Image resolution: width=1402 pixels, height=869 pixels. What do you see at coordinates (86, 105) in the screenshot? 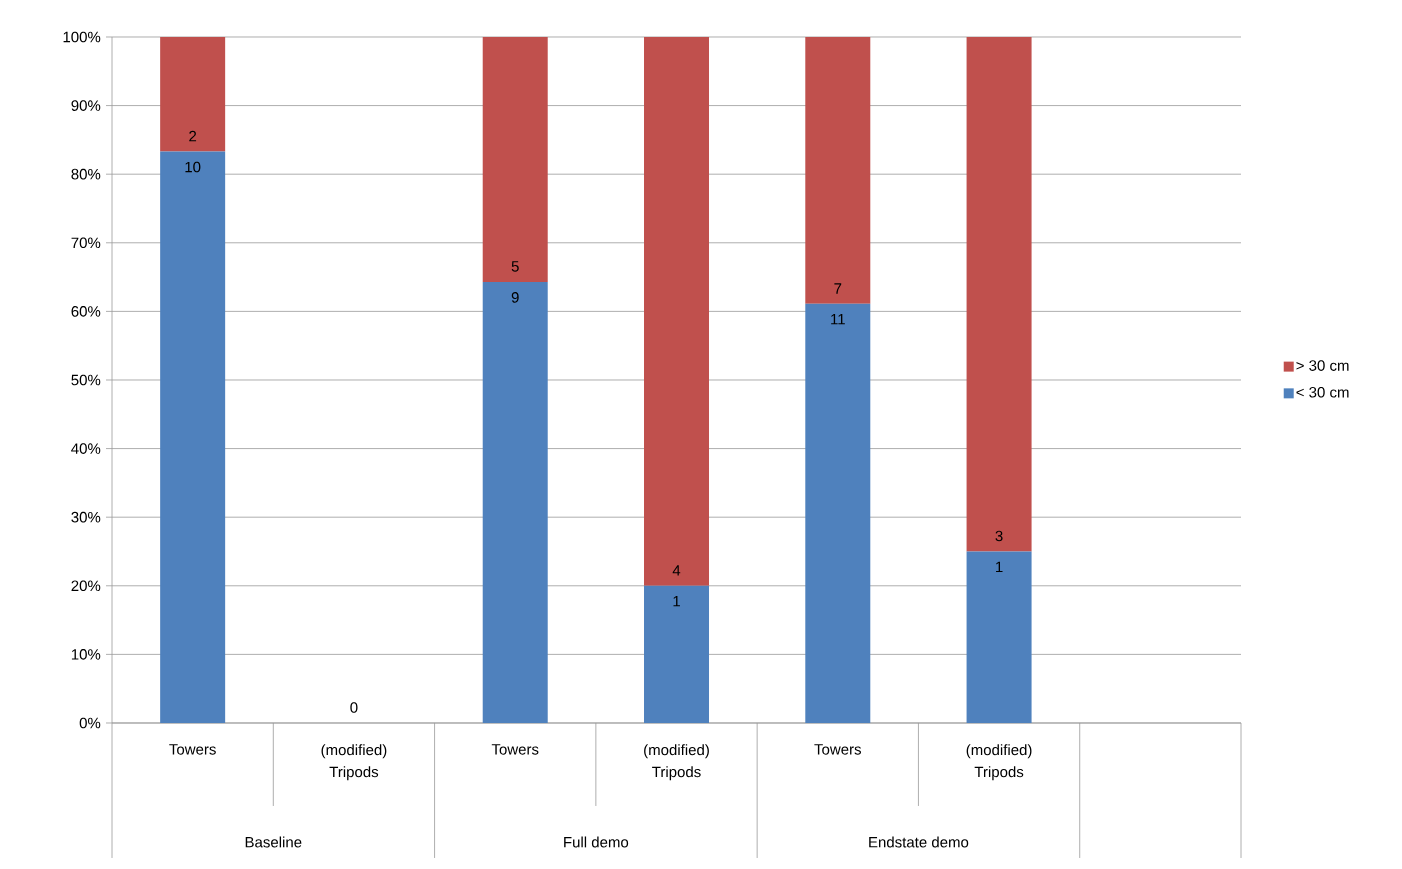
I see `y-tick-label: 90%` at bounding box center [86, 105].